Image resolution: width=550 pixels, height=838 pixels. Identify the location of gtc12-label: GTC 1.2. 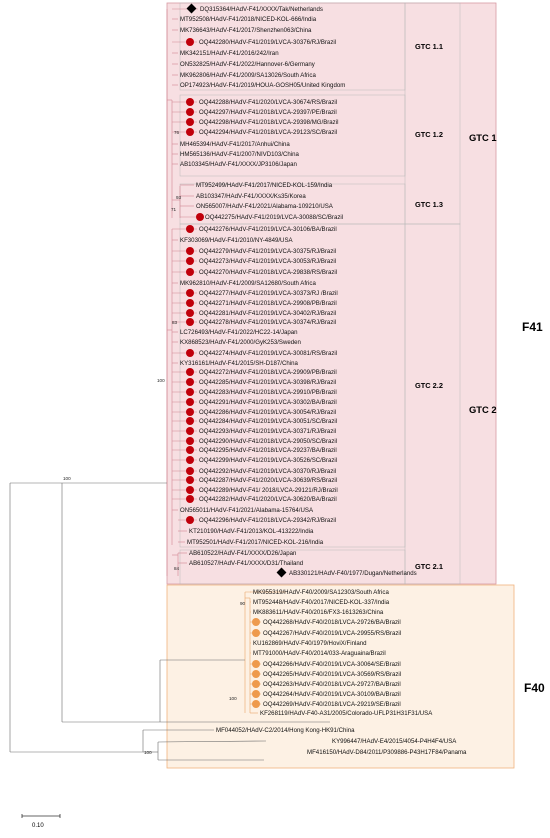
(429, 134).